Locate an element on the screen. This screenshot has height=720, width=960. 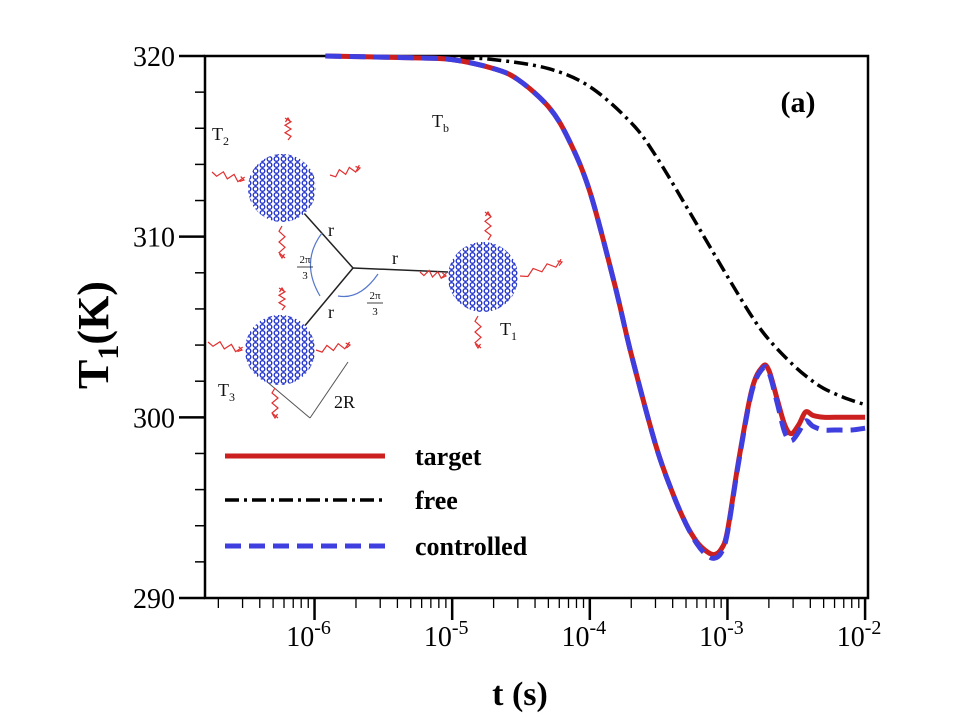
y-axis: 320 310 300 290 is located at coordinates (169, 328).